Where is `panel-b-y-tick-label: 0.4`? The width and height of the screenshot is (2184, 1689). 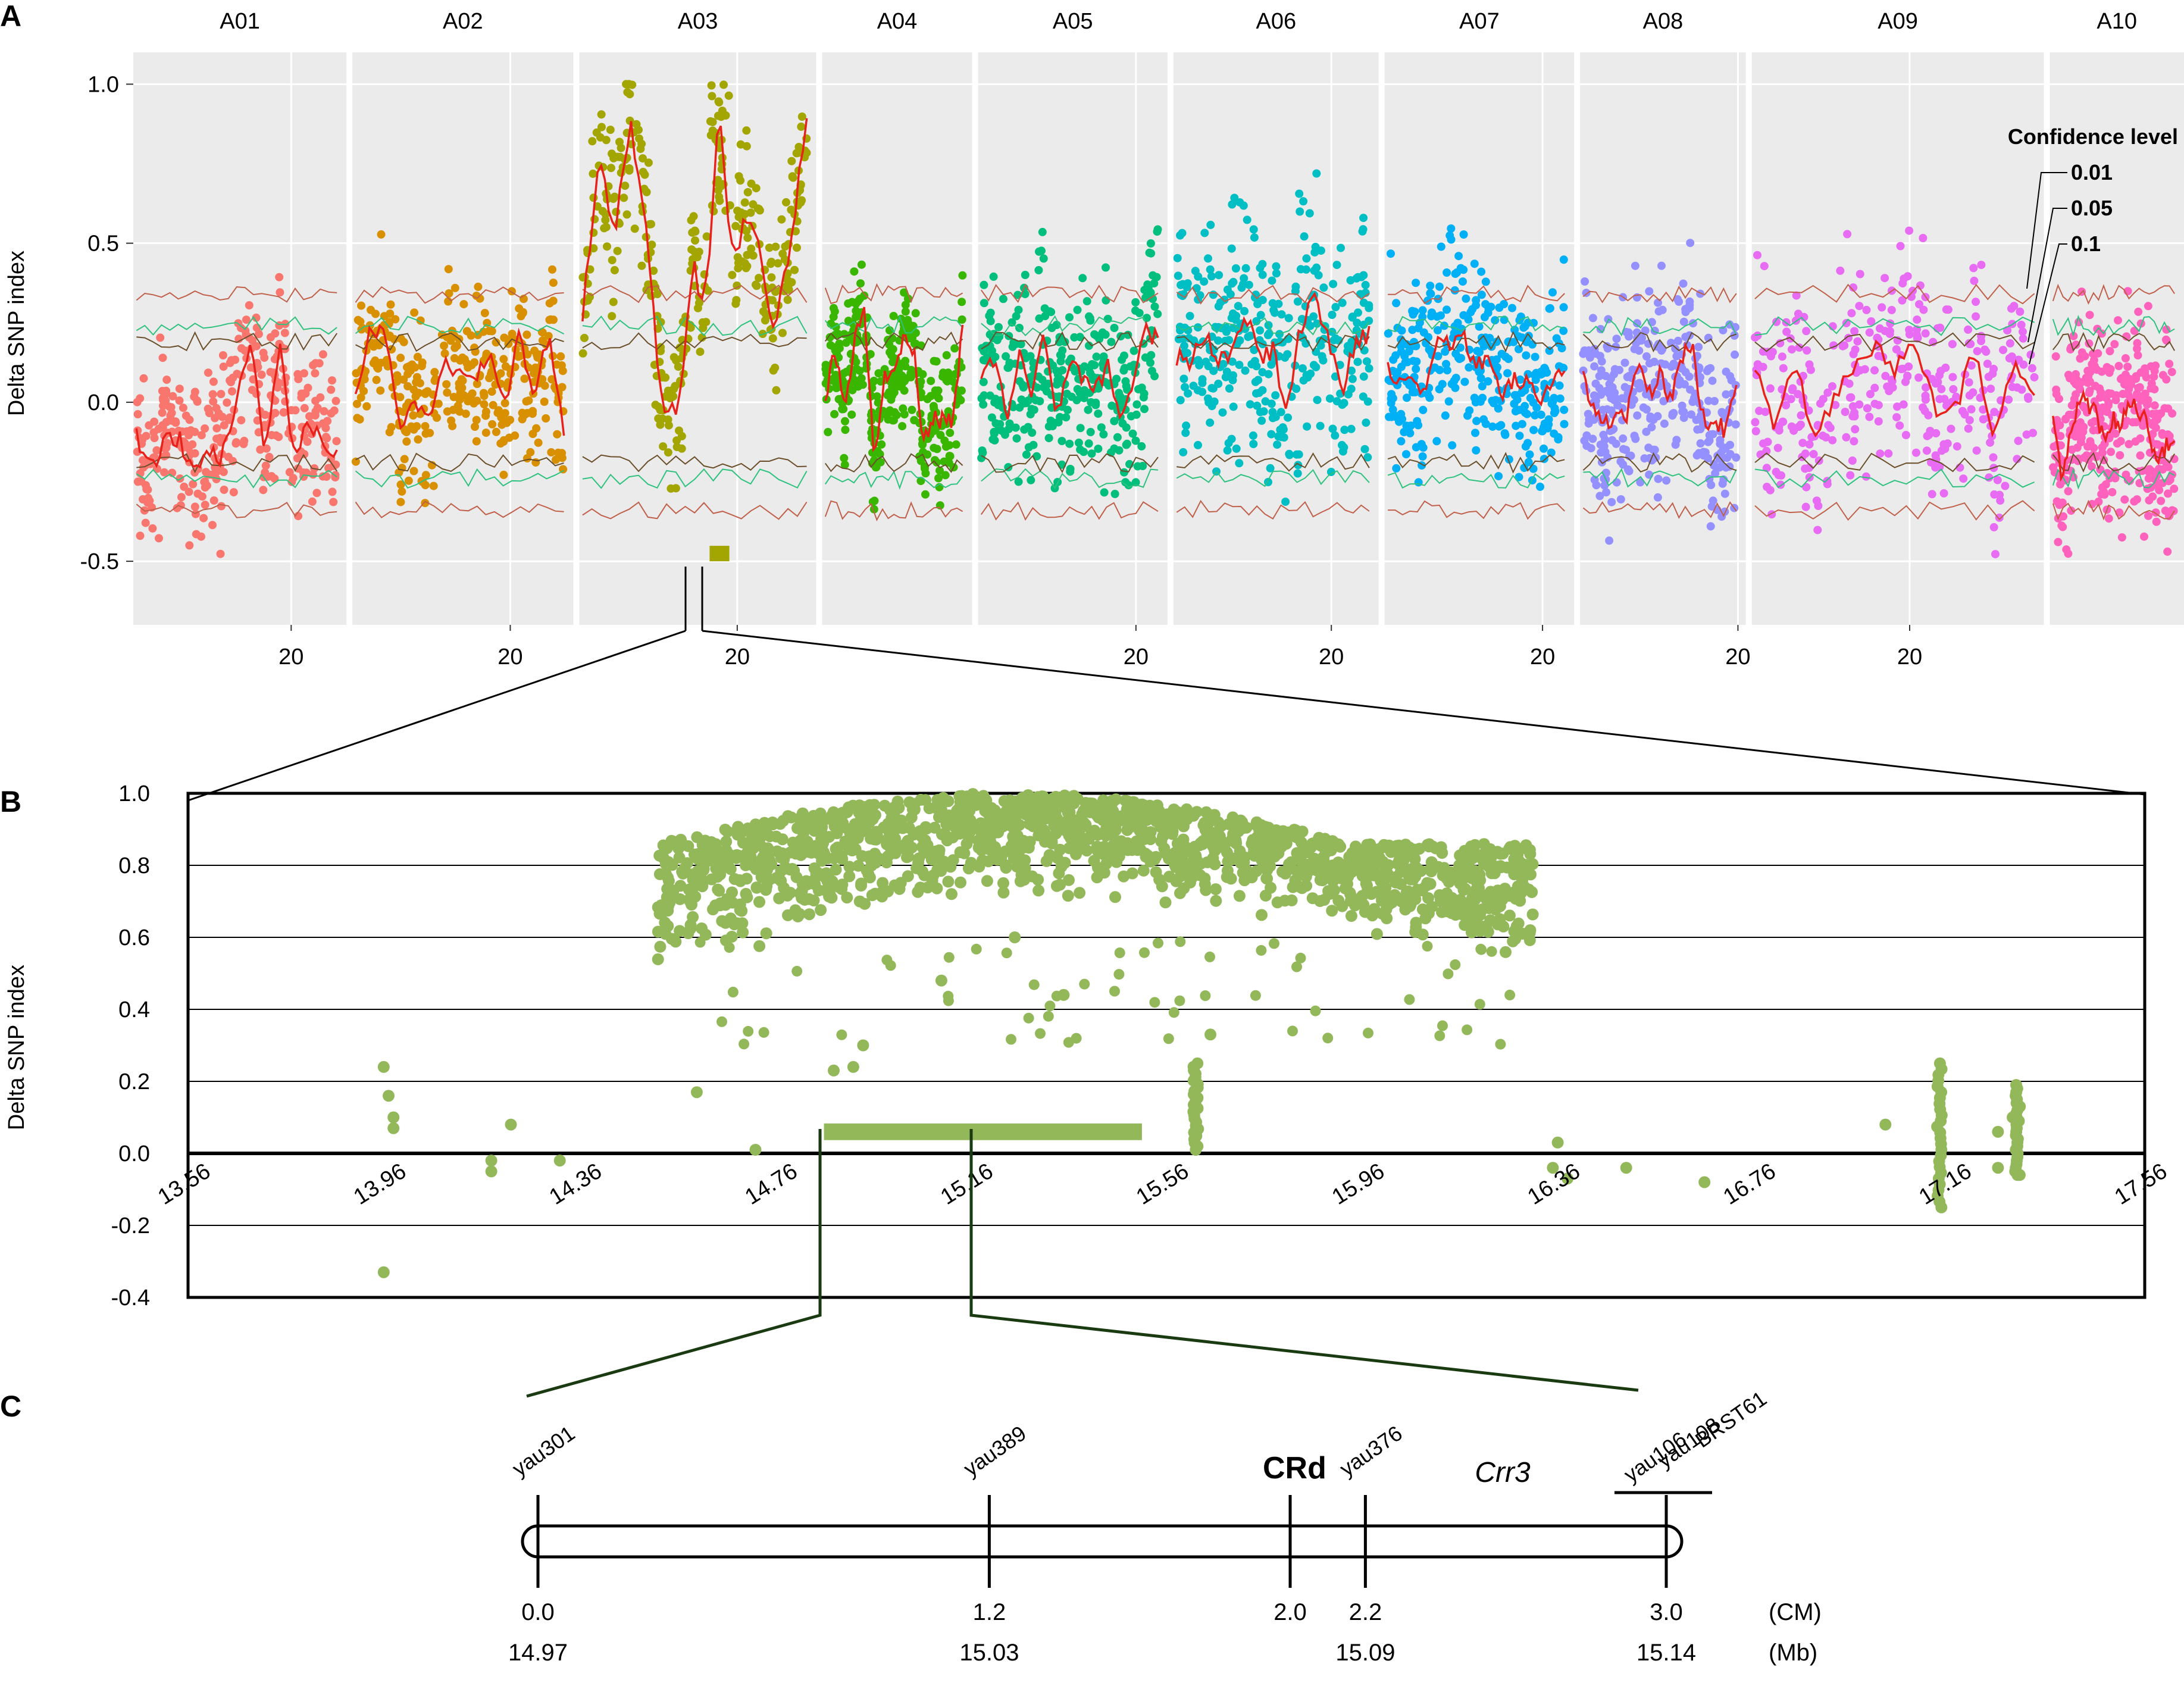 panel-b-y-tick-label: 0.4 is located at coordinates (134, 1009).